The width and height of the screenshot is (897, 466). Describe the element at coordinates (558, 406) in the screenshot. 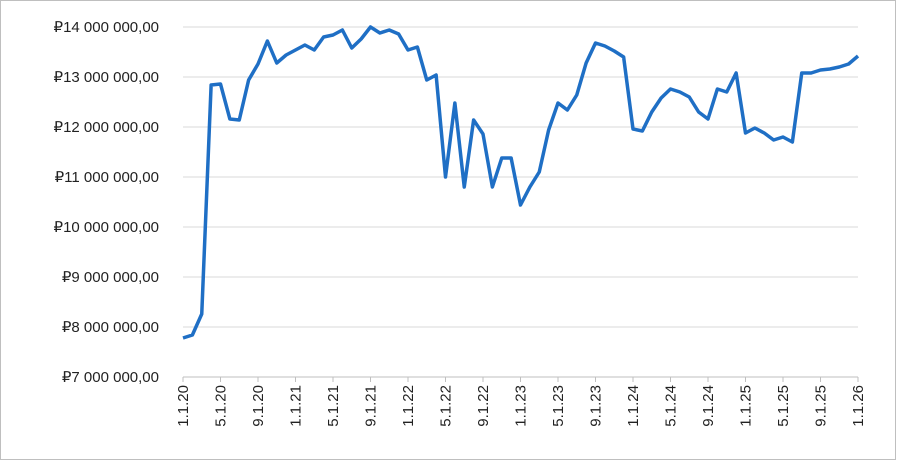

I see `x-tick-label: 5.1.23` at that location.